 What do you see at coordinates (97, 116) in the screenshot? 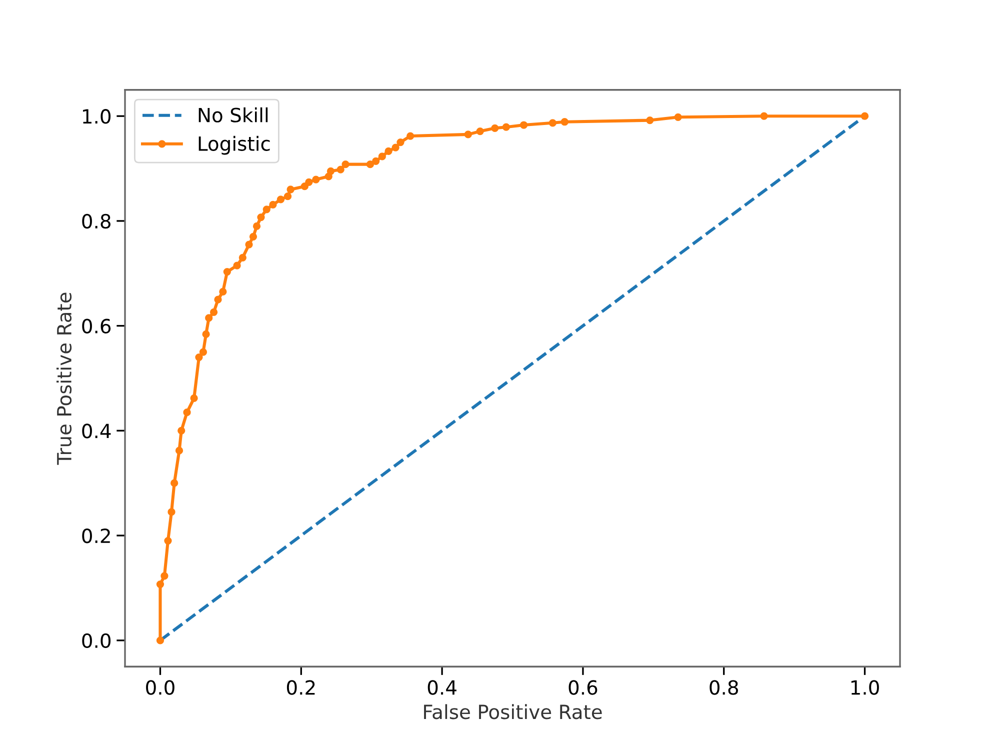
I see `y-tick-label: 1.0` at bounding box center [97, 116].